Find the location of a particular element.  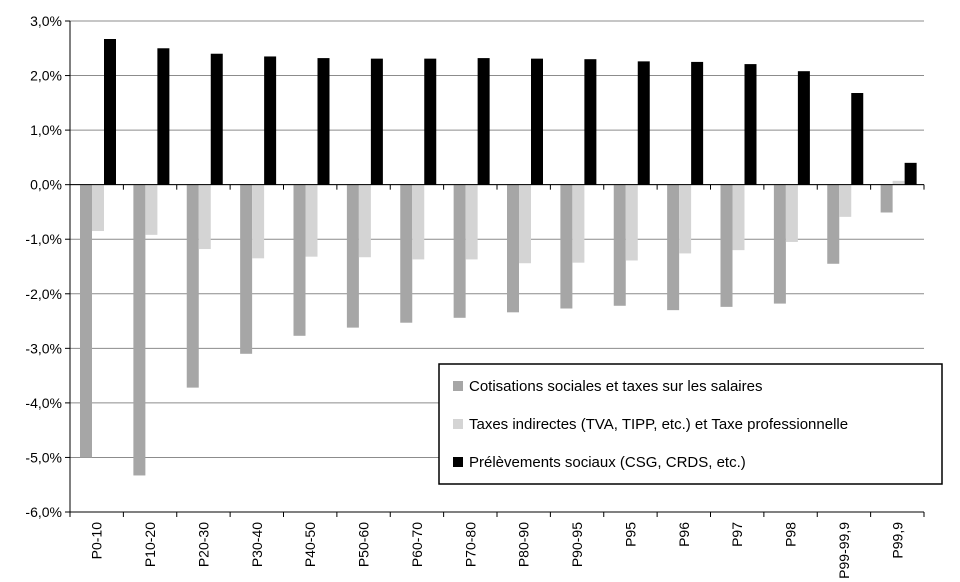

x-tick-label: P95 is located at coordinates (630, 534).